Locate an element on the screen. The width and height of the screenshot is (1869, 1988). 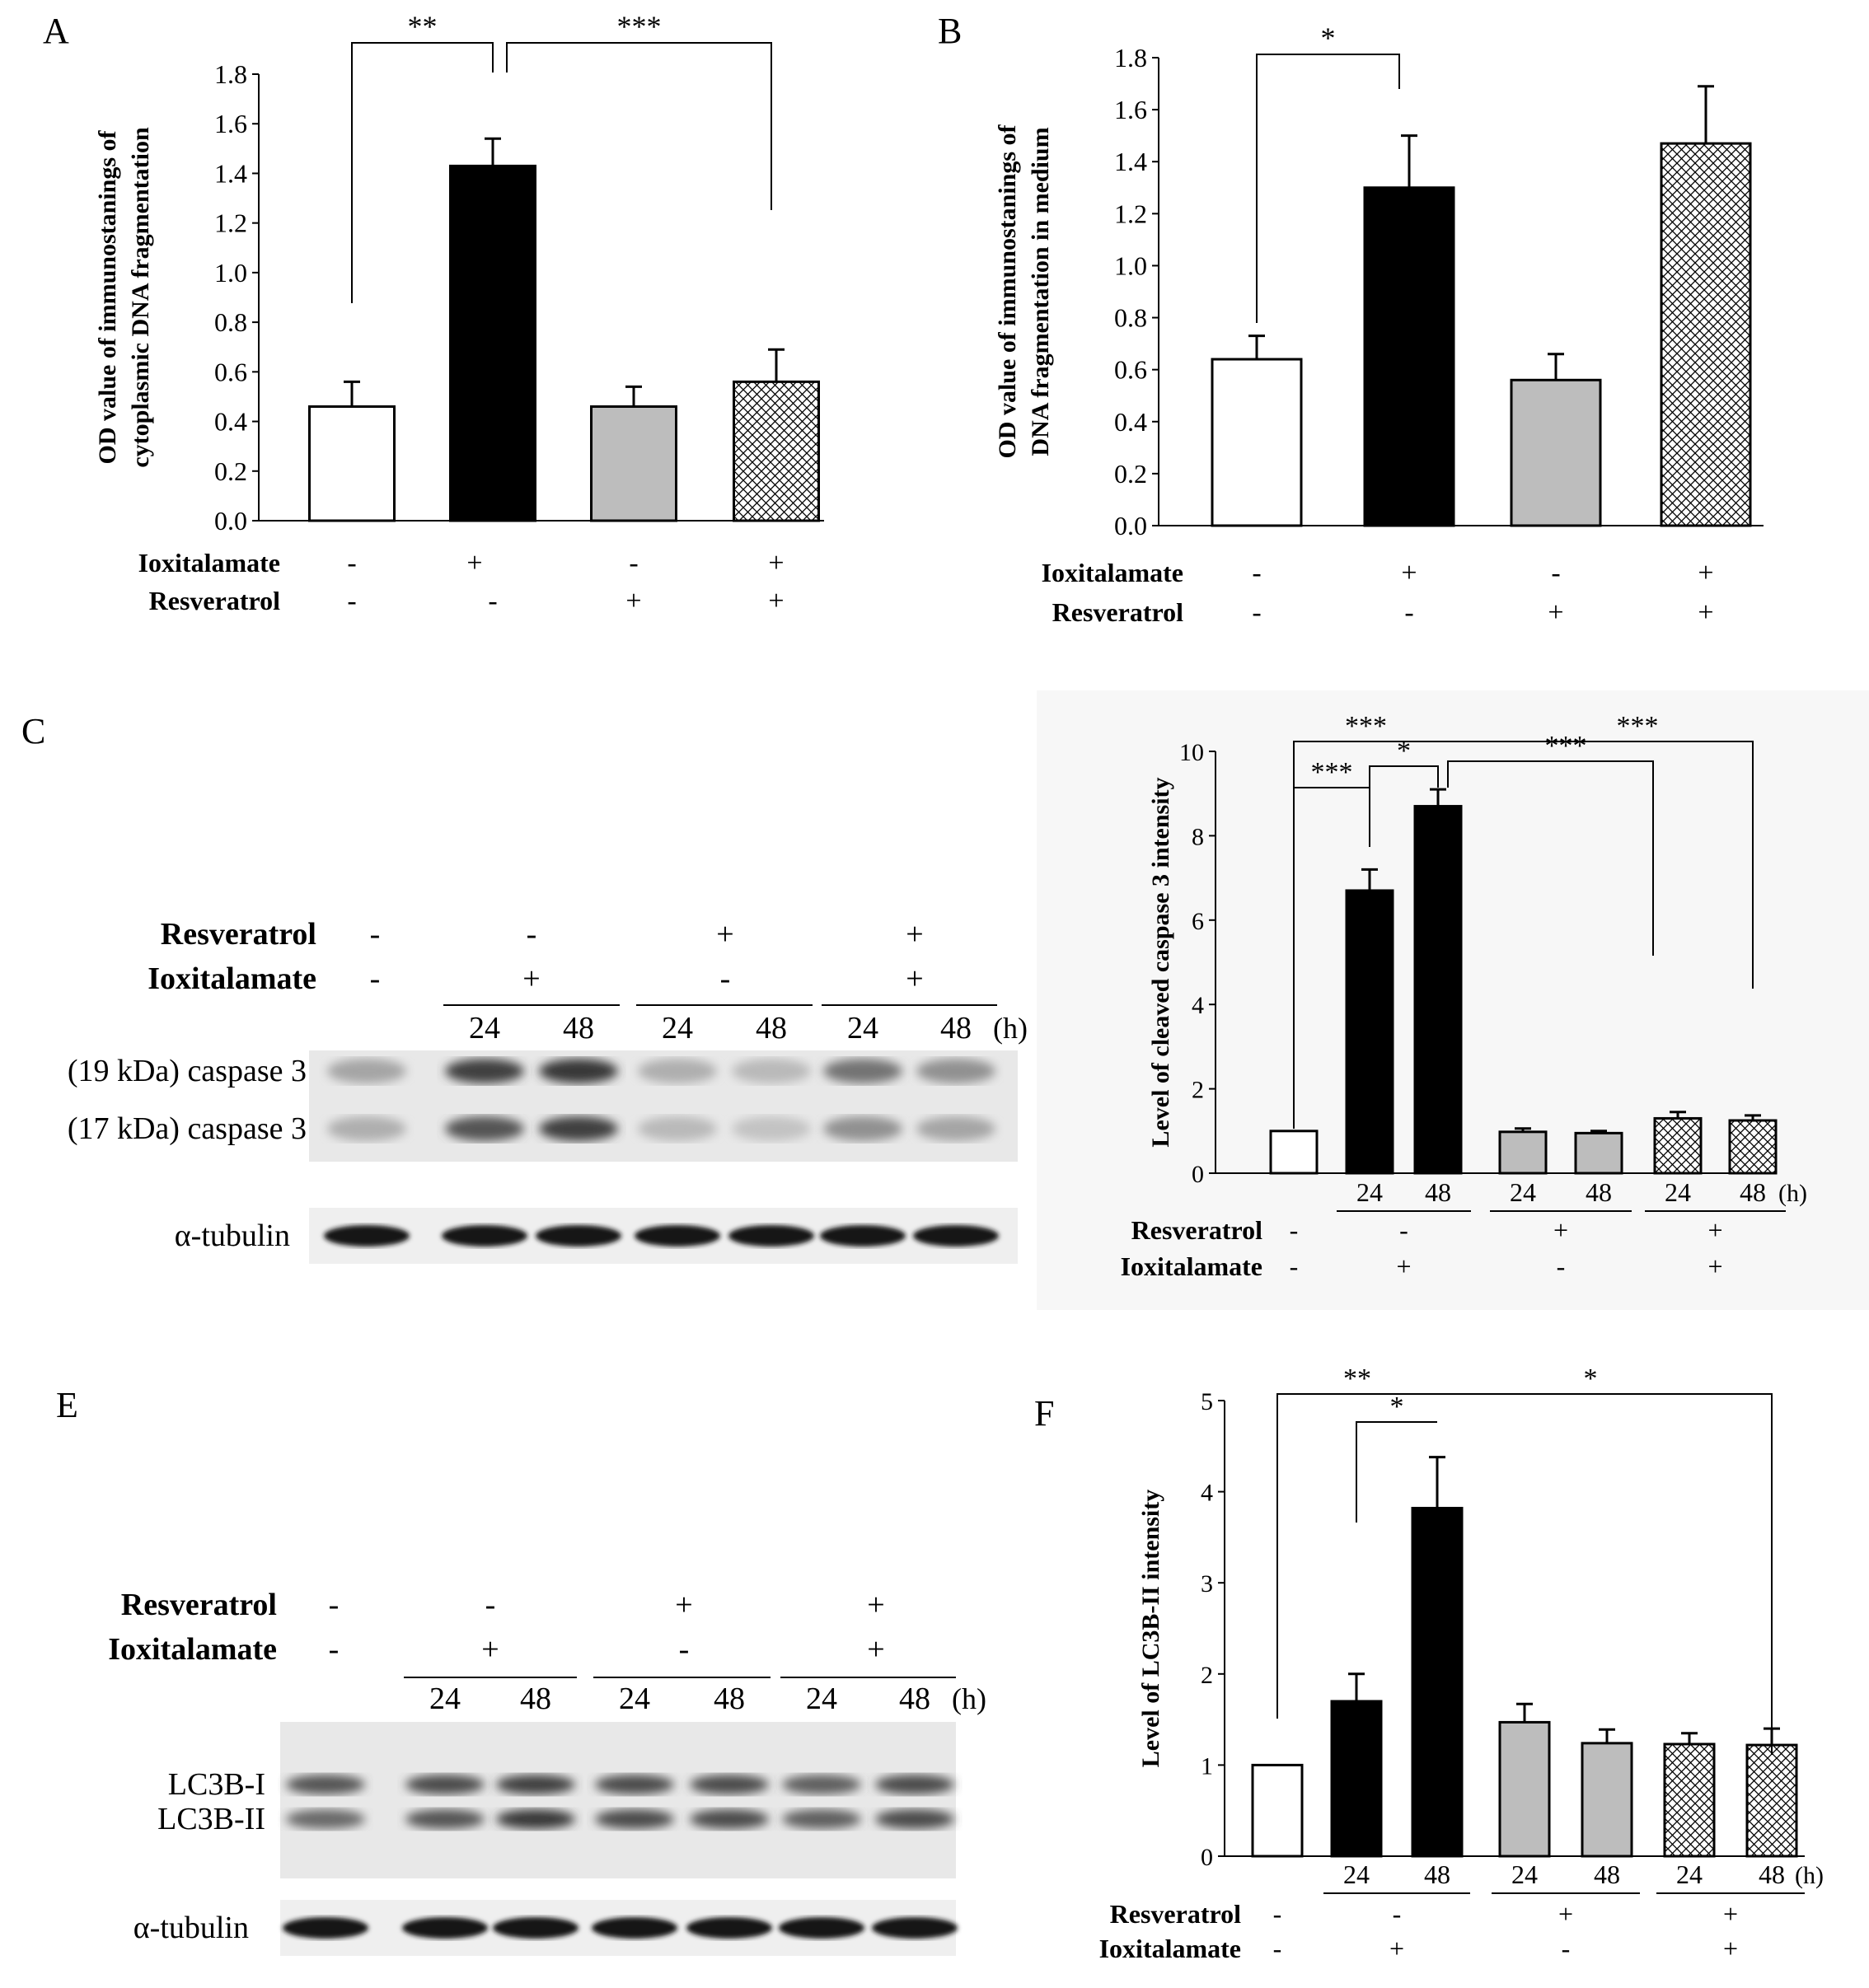
y-tick-label: 0.0 is located at coordinates (230, 521).